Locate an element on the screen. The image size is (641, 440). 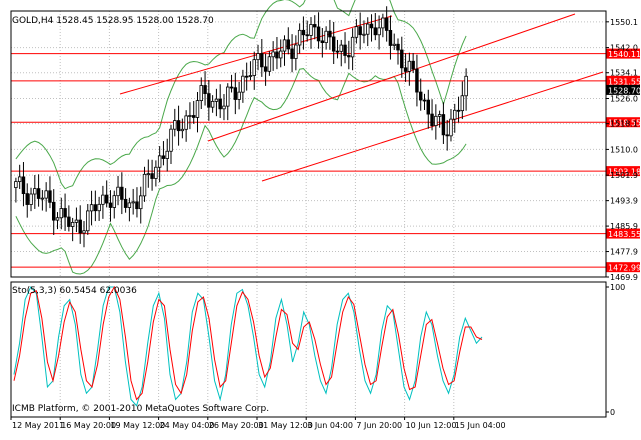
price-tick-label: 1542.0 is located at coordinates (624, 48).